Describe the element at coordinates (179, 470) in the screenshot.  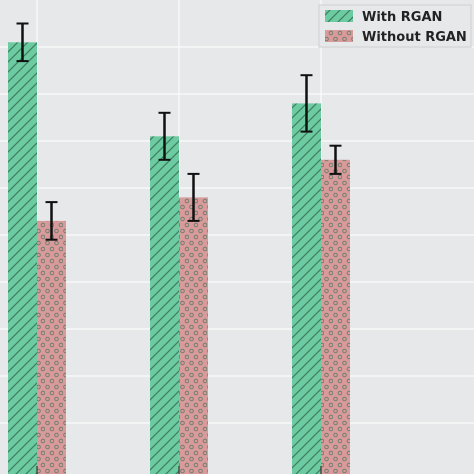
I see `x-ticks` at that location.